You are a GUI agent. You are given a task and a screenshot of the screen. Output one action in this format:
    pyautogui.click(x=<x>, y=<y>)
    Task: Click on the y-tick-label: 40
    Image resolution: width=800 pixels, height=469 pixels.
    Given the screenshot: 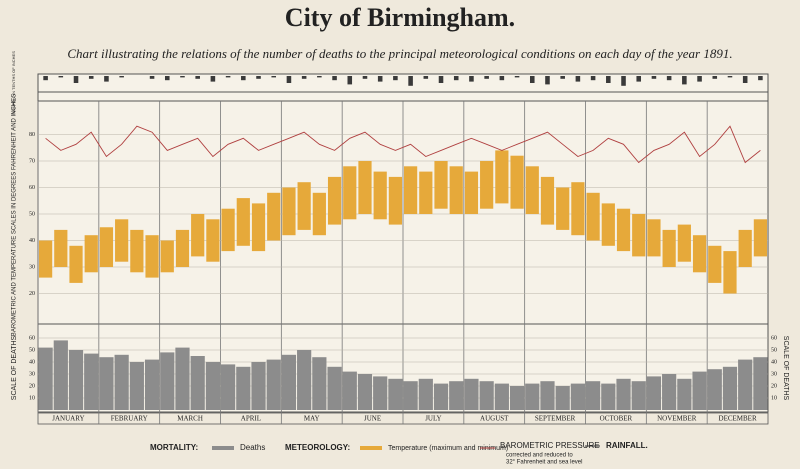 What is the action you would take?
    pyautogui.click(x=32, y=241)
    